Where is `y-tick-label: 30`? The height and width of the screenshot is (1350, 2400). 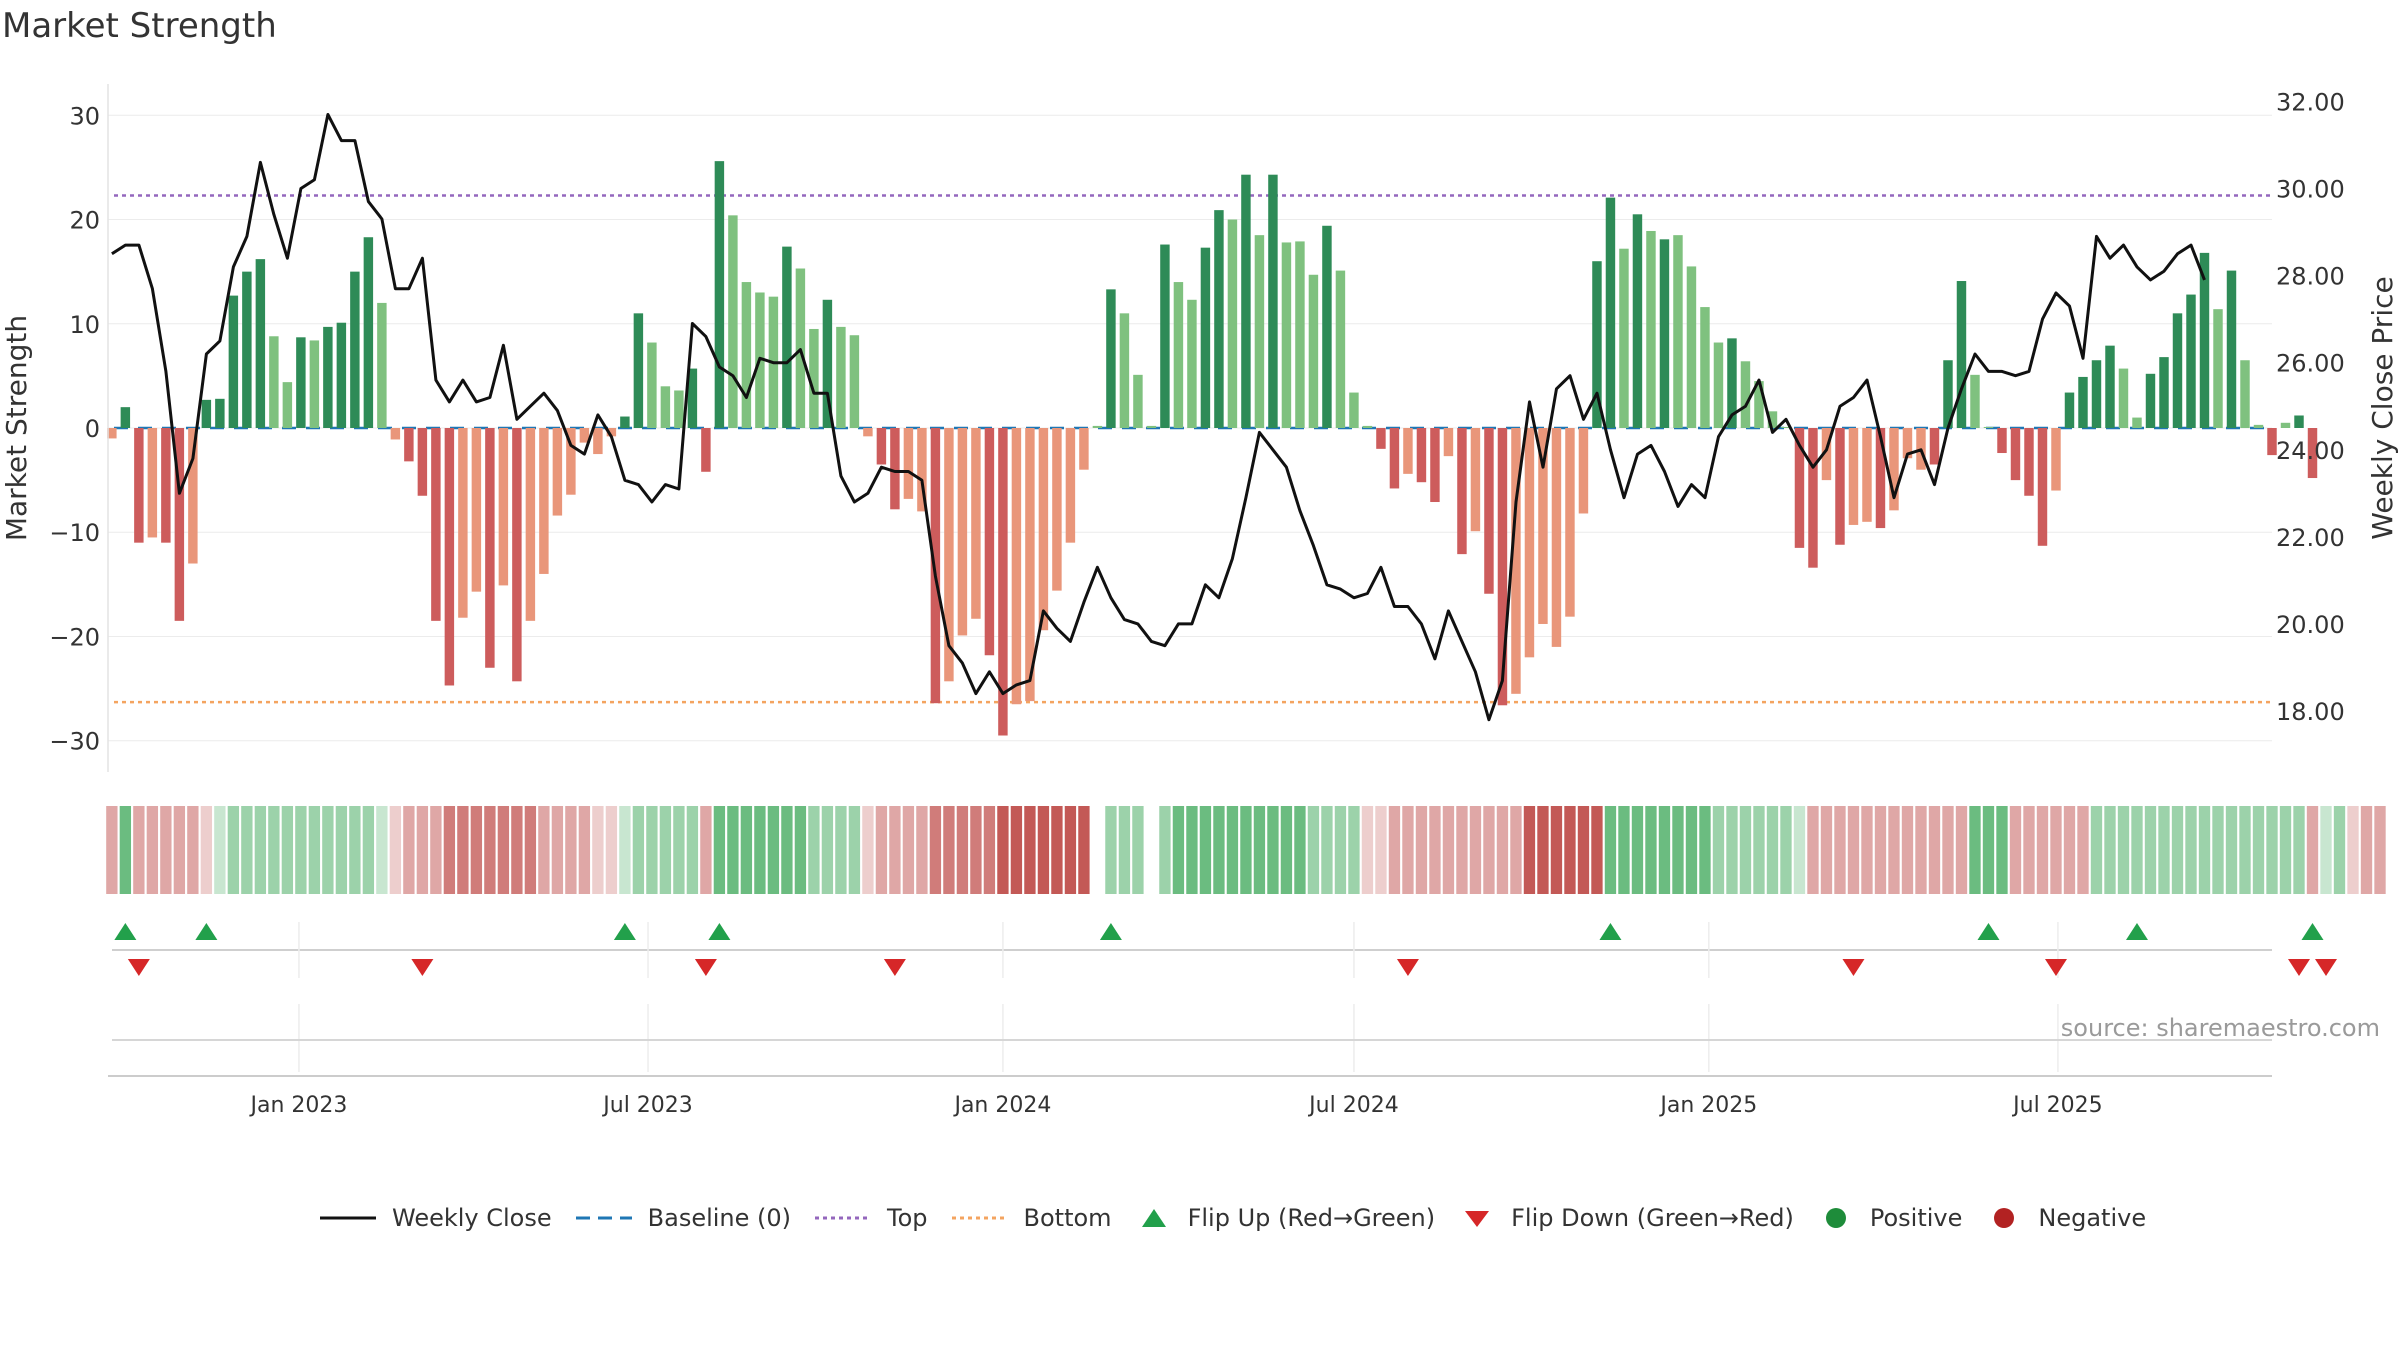
y-tick-label: 30 is located at coordinates (84, 116).